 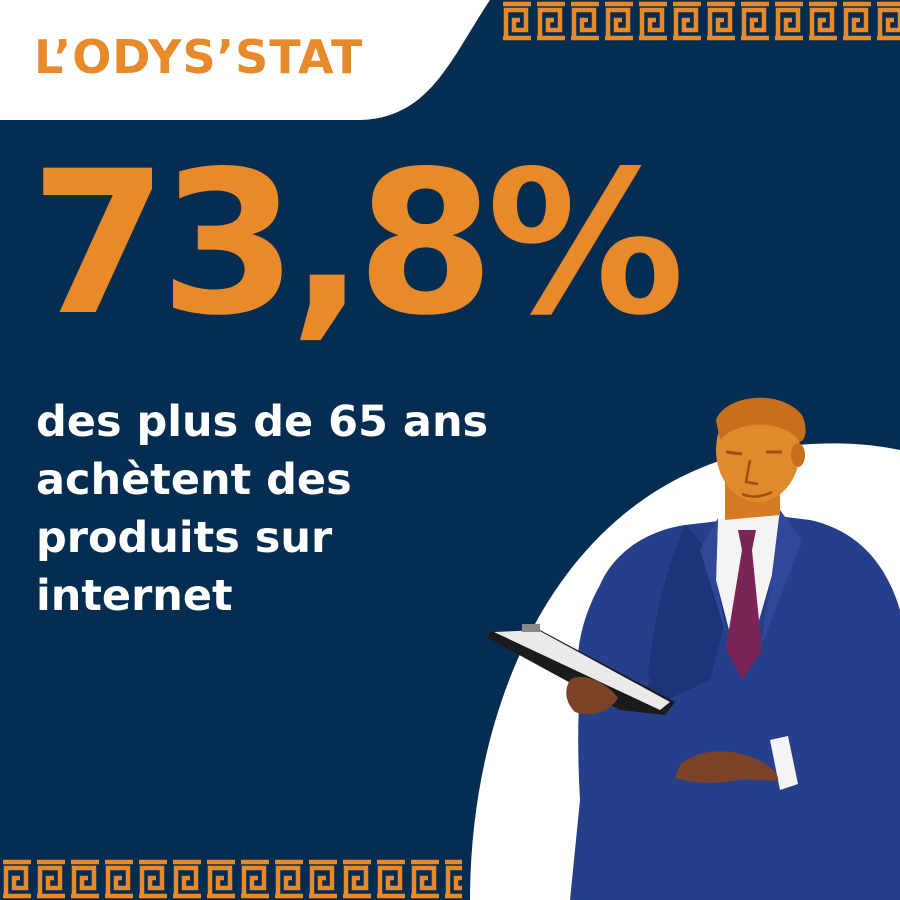 I want to click on caption-line: achètent des, so click(x=194, y=480).